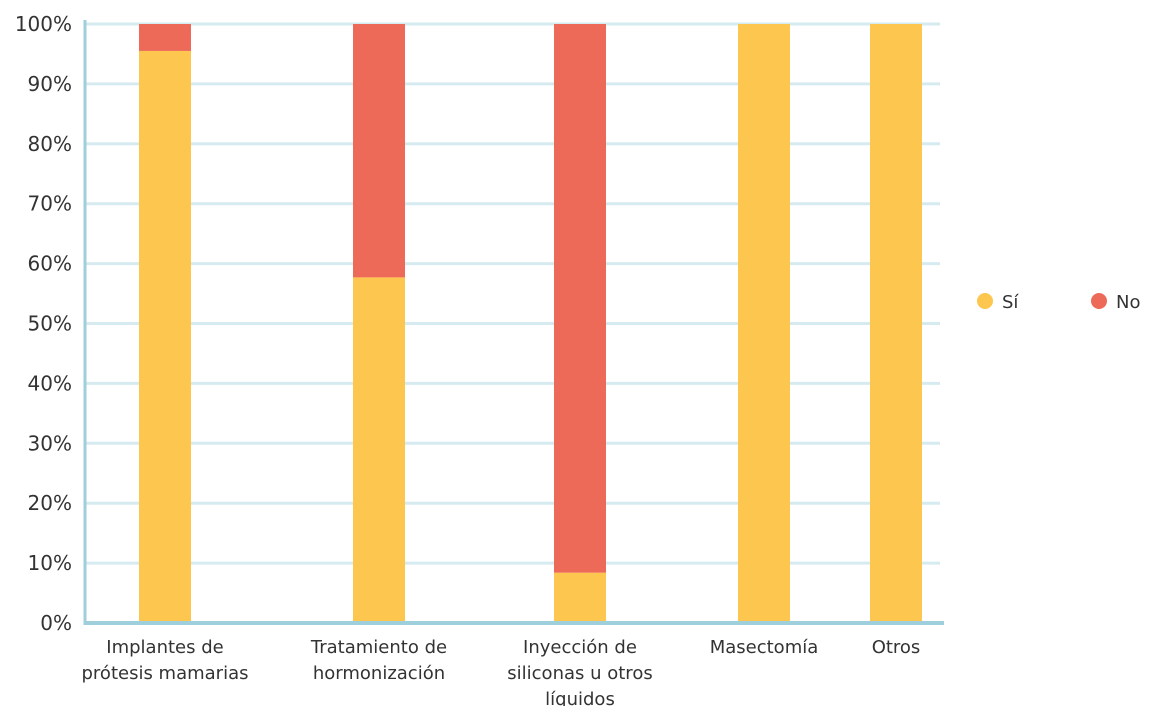 Image resolution: width=1149 pixels, height=706 pixels. What do you see at coordinates (579, 671) in the screenshot?
I see `x-tick-label: Inyección de siliconas u otros líquidos` at bounding box center [579, 671].